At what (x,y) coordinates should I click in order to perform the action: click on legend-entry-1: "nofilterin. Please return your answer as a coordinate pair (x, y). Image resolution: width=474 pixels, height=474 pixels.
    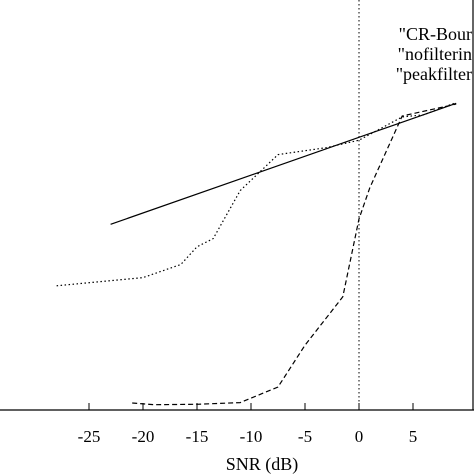
    Looking at the image, I should click on (435, 54).